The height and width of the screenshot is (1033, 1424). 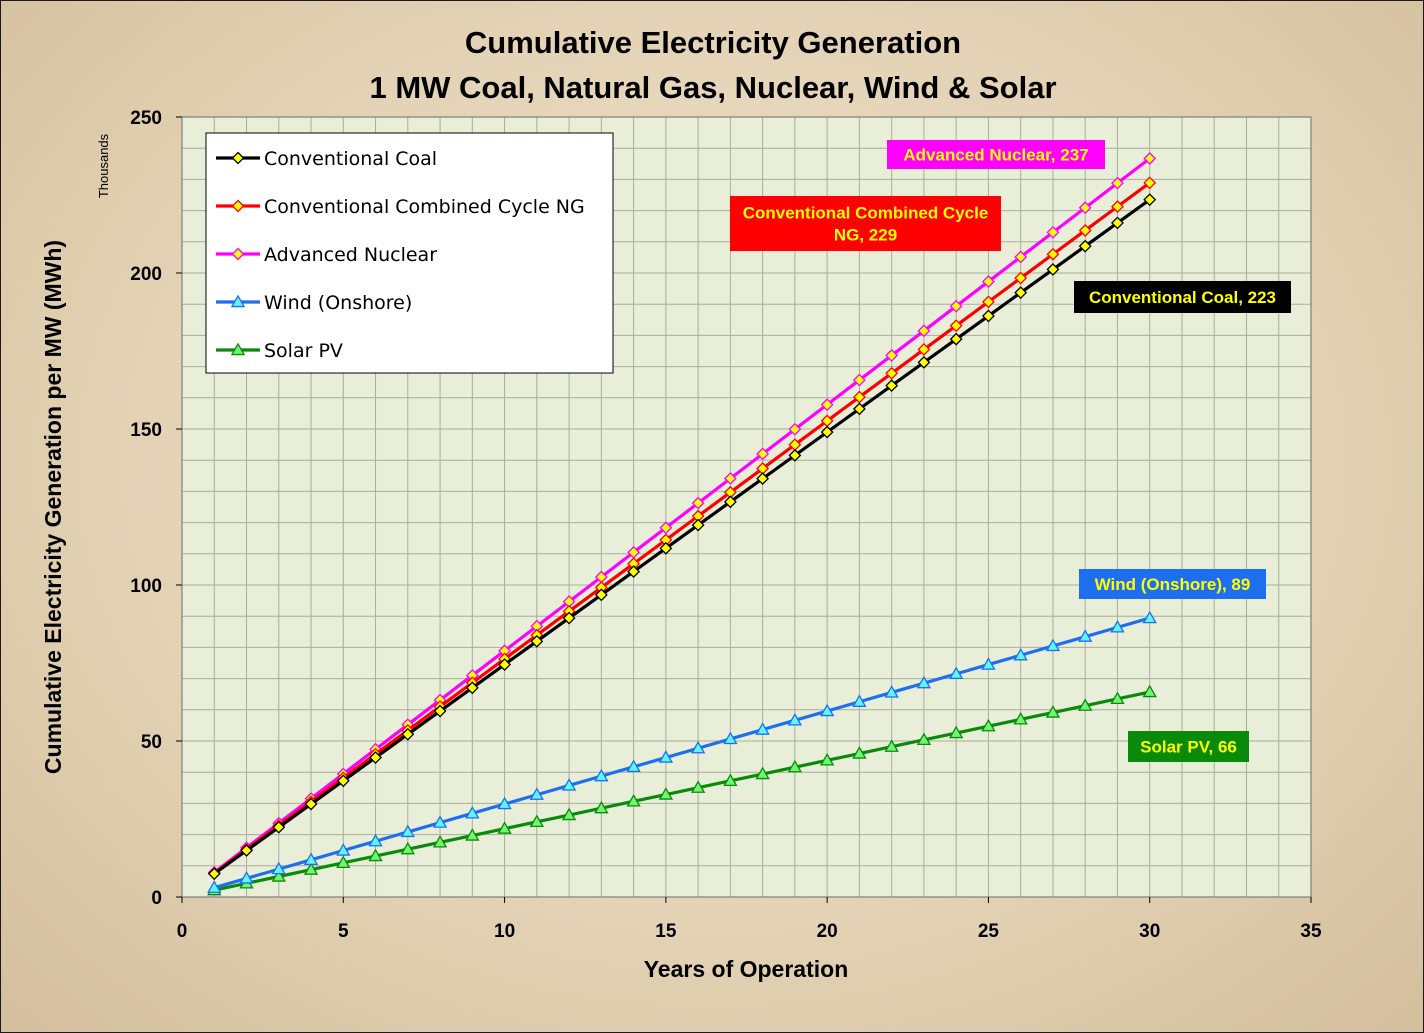 I want to click on data-label-3: Wind (Onshore), 89, so click(x=1172, y=584).